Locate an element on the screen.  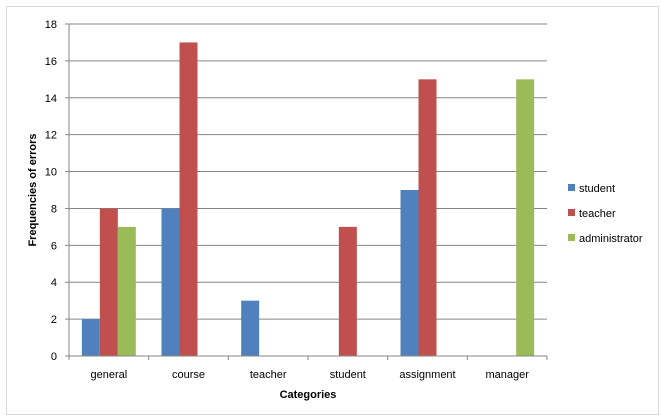
bar-student-teacher is located at coordinates (250, 328).